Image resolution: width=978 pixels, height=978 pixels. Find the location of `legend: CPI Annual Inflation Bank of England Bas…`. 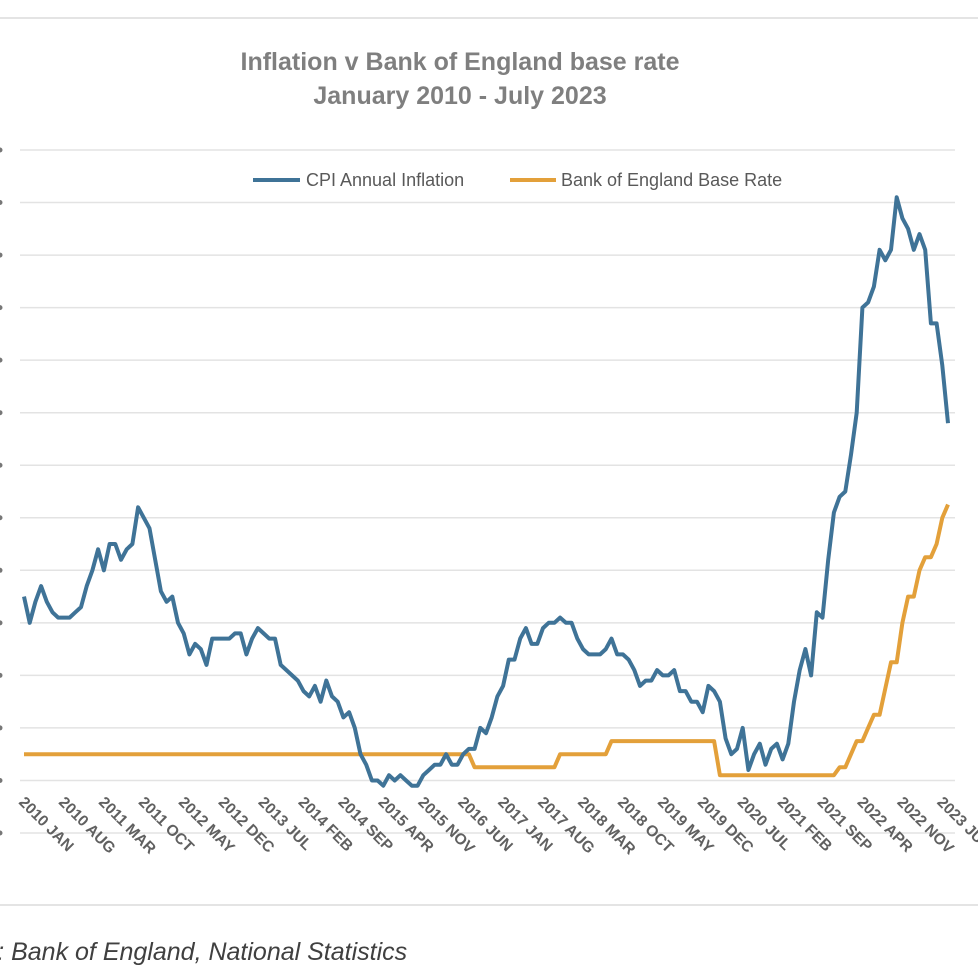

legend: CPI Annual Inflation Bank of England Bas… is located at coordinates (517, 180).